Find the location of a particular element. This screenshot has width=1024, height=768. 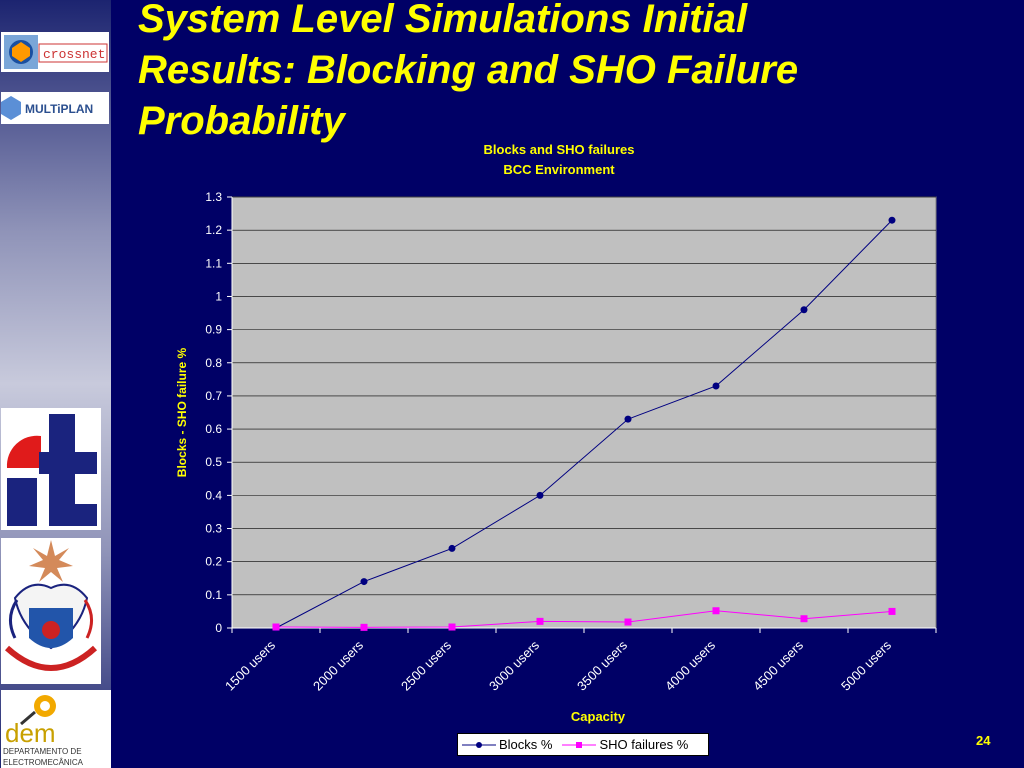

chart-legend: Blocks % SHO failures % is located at coordinates (583, 744).